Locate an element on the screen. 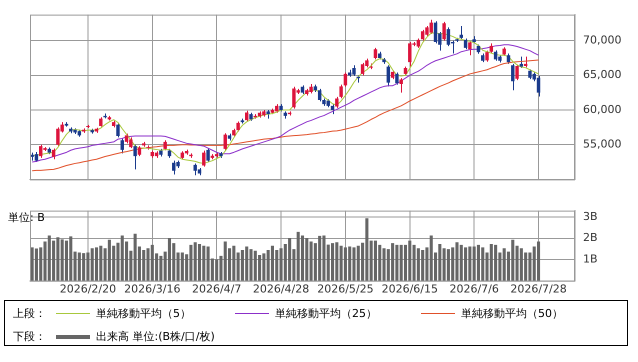 This screenshot has width=638, height=362. y-tick-label: 2B is located at coordinates (590, 237).